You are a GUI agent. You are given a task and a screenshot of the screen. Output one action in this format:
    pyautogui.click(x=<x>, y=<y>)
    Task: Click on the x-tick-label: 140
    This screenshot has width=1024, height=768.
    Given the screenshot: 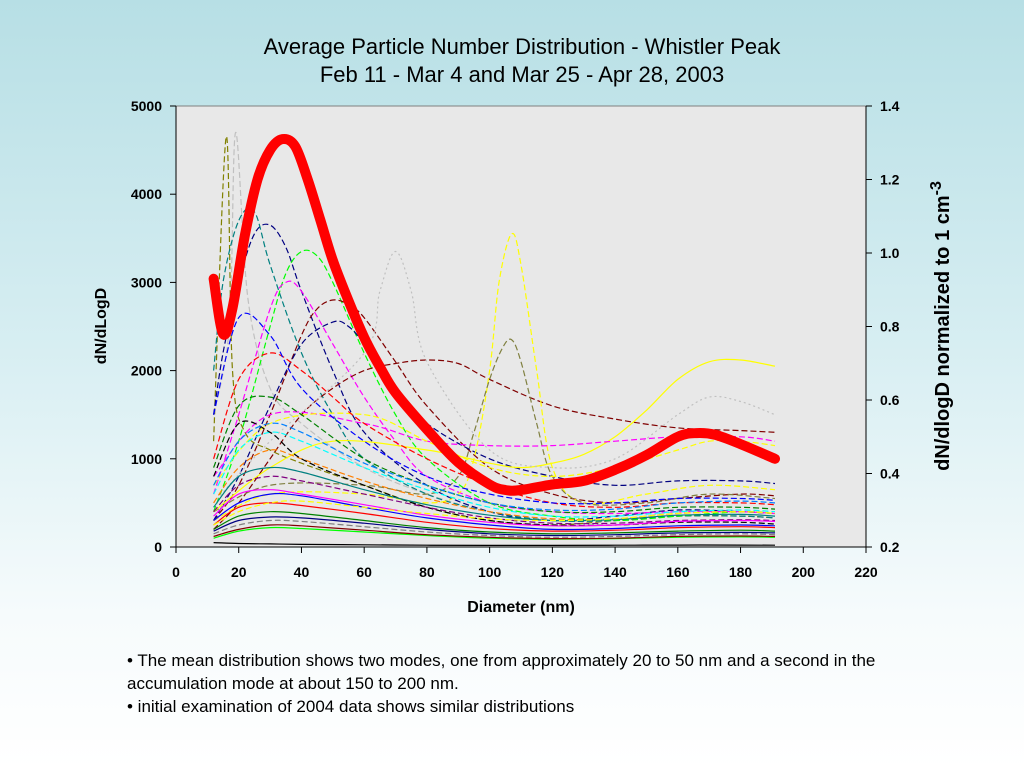 What is the action you would take?
    pyautogui.click(x=615, y=572)
    